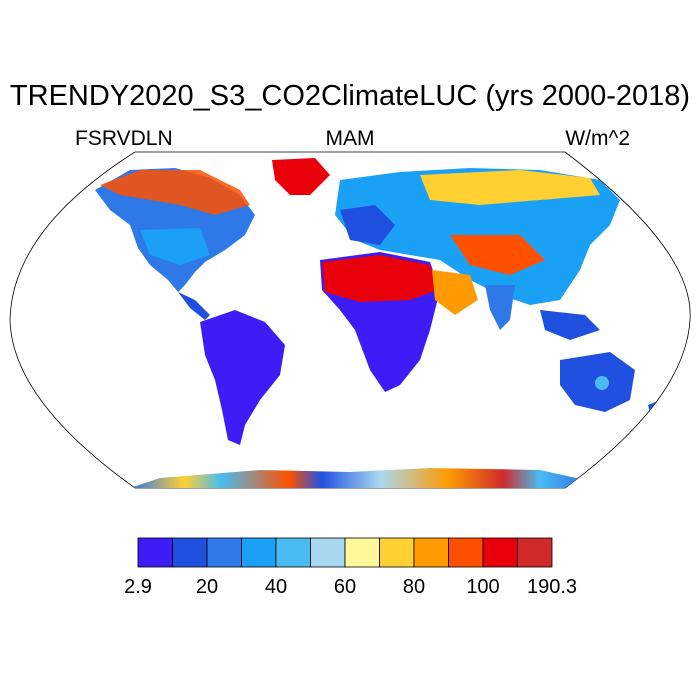  I want to click on land-sahara, so click(380, 278).